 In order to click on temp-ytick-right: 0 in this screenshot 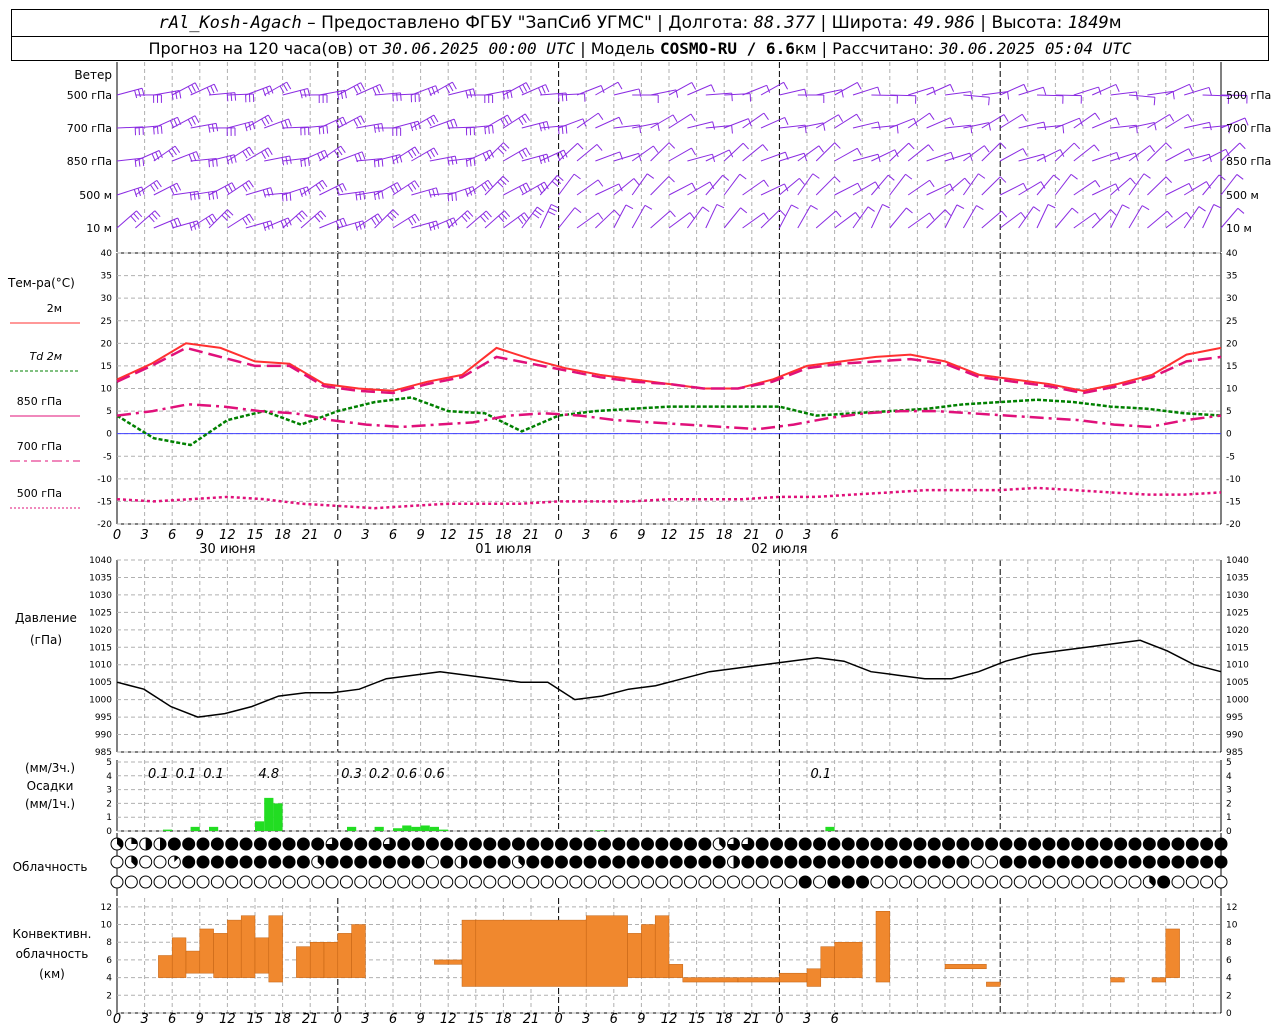, I will do `click(1229, 435)`.